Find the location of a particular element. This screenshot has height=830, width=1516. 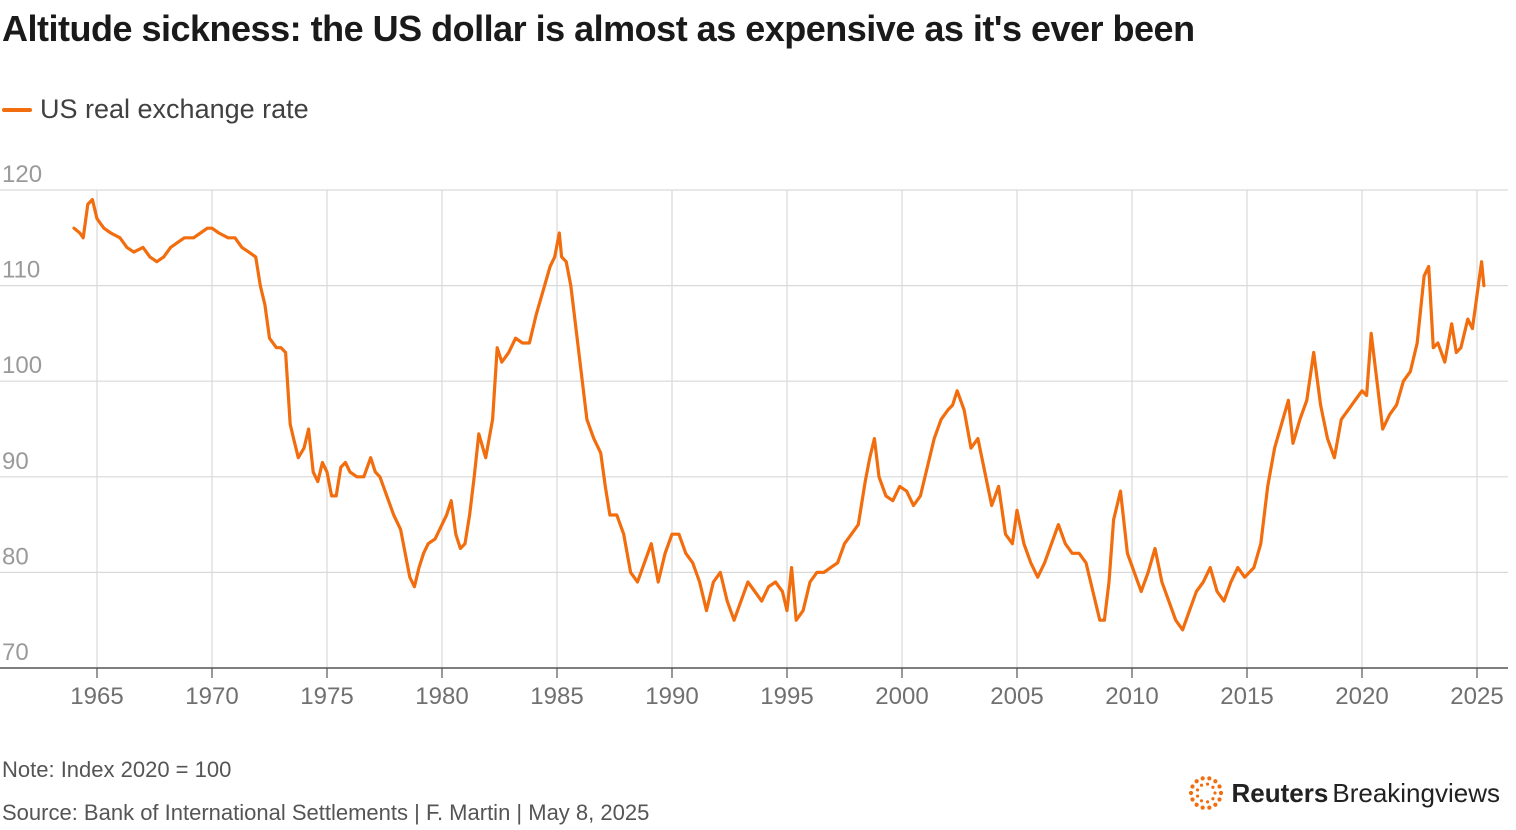

brand-secondary: Breakingviews is located at coordinates (1416, 792).